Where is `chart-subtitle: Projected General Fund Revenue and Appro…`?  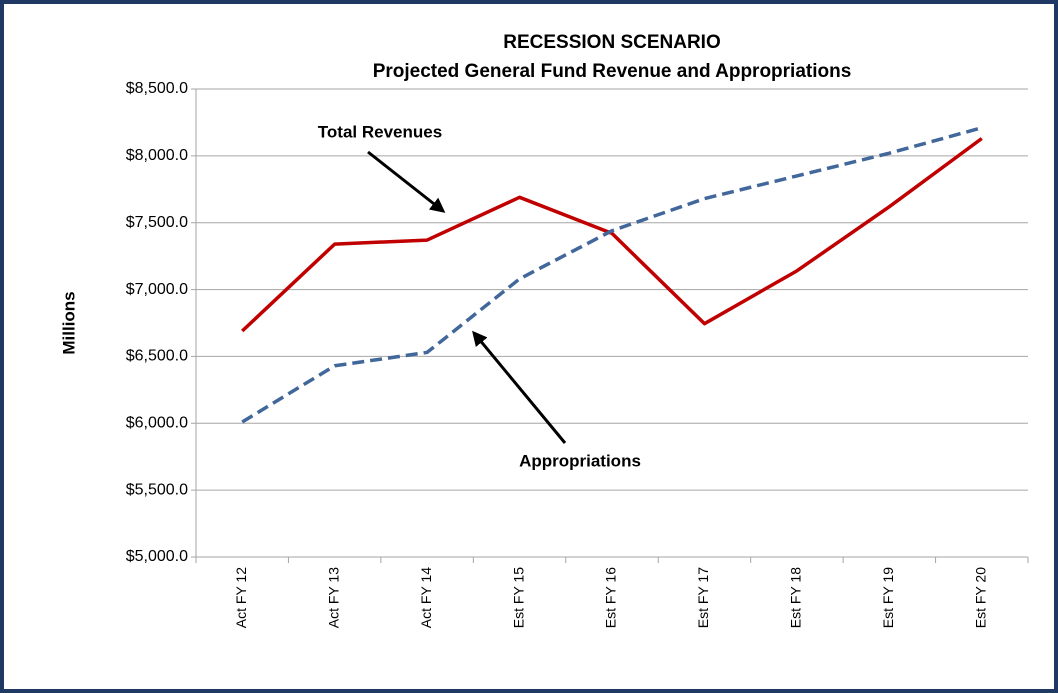
chart-subtitle: Projected General Fund Revenue and Appro… is located at coordinates (612, 71).